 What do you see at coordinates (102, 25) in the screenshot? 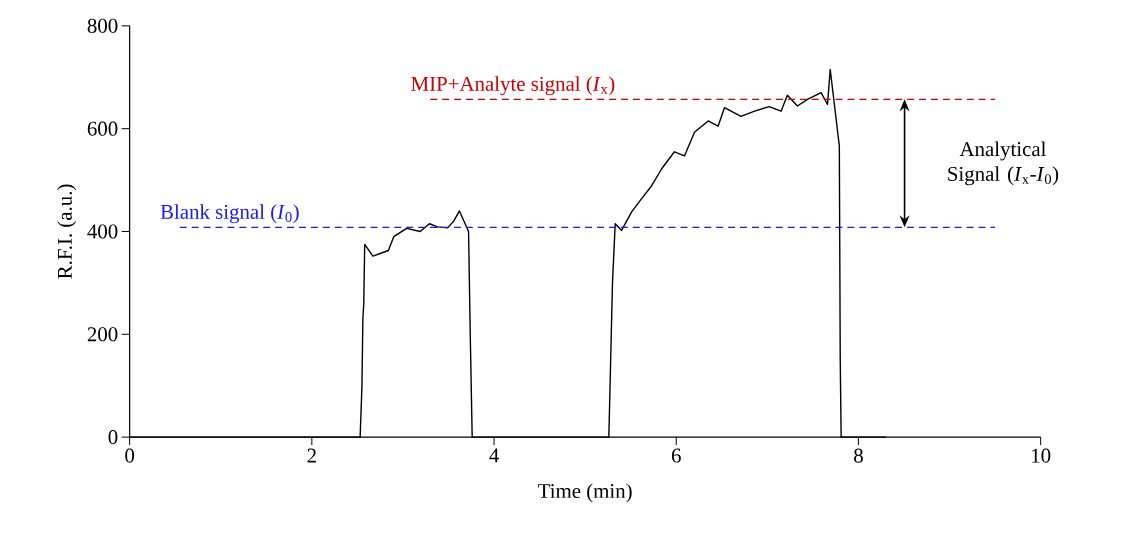
I see `y-tick-label: 800` at bounding box center [102, 25].